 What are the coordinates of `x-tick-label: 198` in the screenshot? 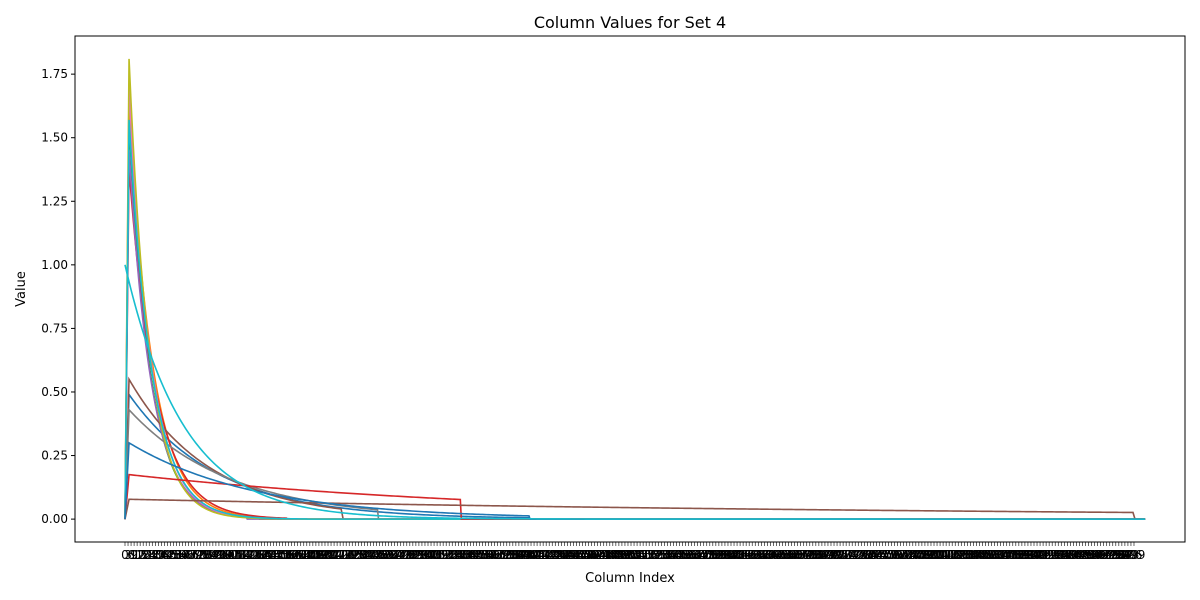 It's located at (325, 555).